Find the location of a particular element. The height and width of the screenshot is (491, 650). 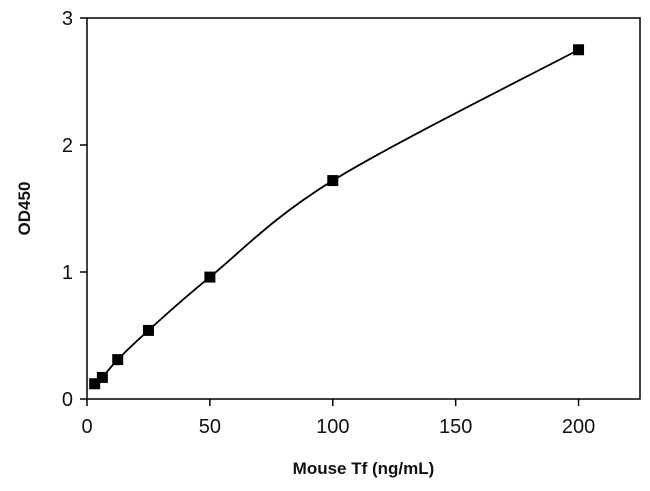

y-axis-title: OD450 is located at coordinates (24, 209).